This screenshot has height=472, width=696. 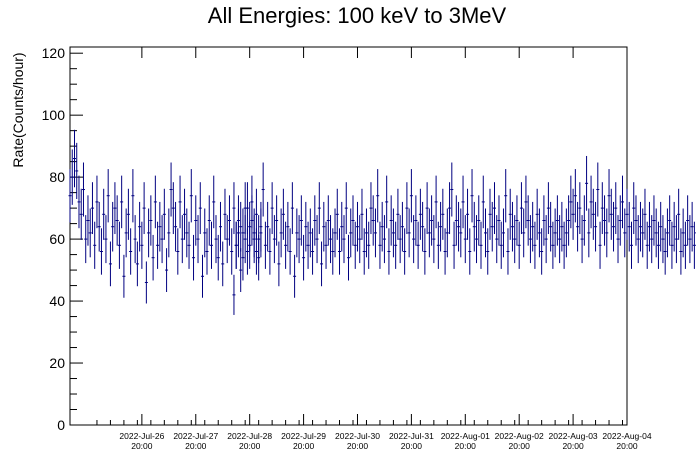 What do you see at coordinates (195, 436) in the screenshot?
I see `x-tick-label-date: 2022-Jul-27` at bounding box center [195, 436].